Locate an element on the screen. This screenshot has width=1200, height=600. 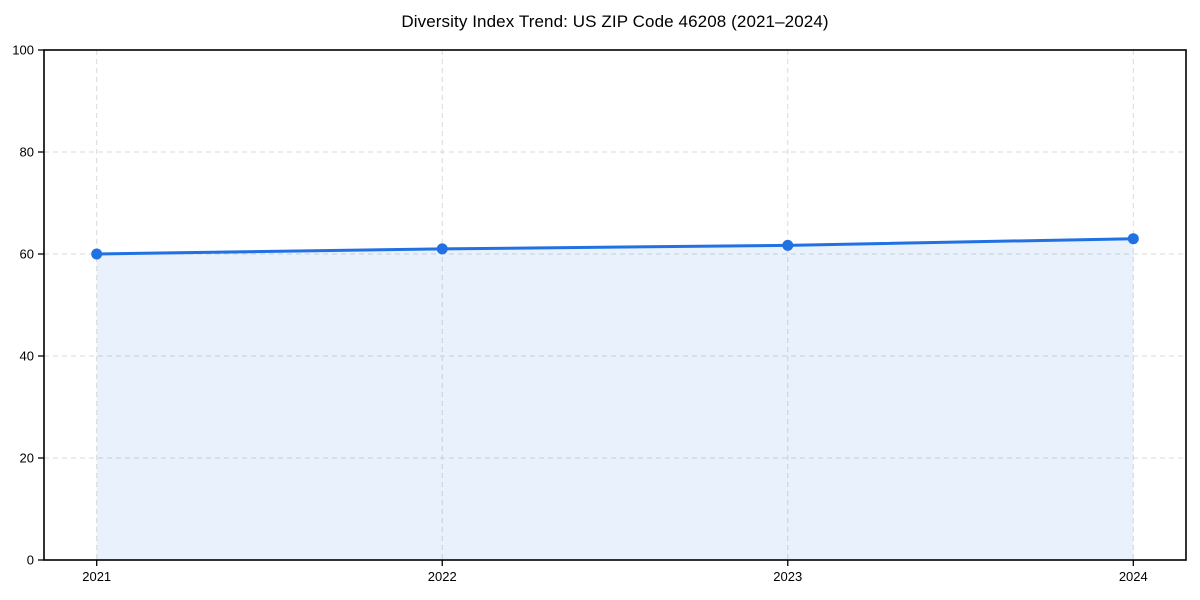
x-tick-label: 2023 is located at coordinates (787, 576).